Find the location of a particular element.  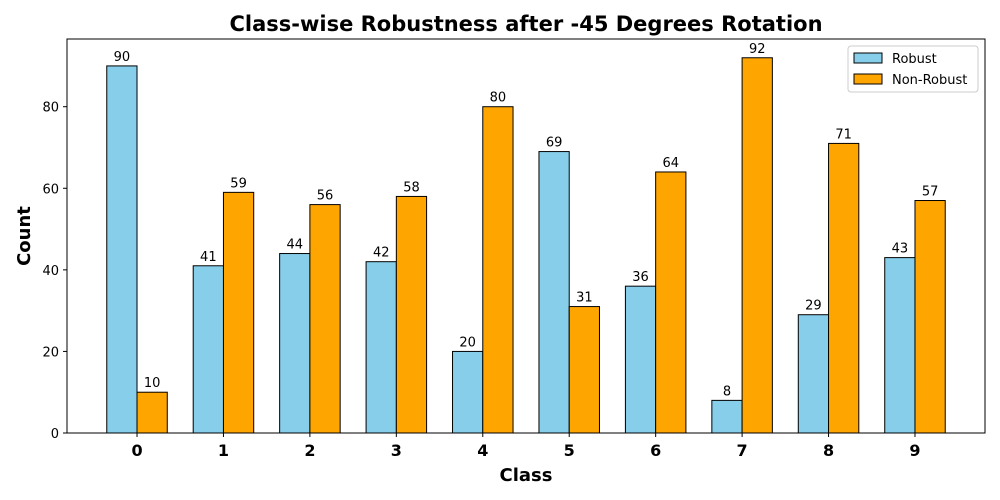

x-tick-label: 4 is located at coordinates (482, 450).